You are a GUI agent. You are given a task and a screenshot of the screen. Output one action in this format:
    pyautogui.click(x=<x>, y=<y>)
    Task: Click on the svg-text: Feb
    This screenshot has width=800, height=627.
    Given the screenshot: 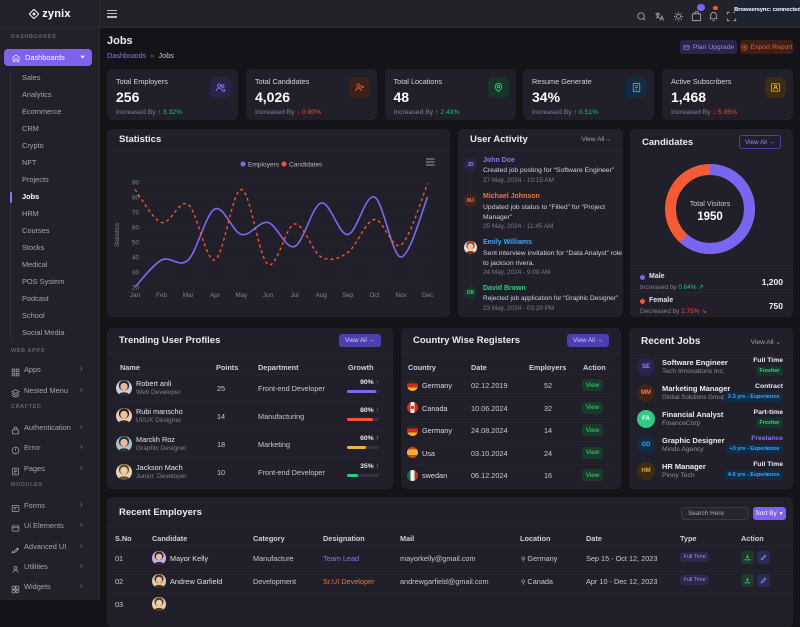 What is the action you would take?
    pyautogui.click(x=161, y=295)
    